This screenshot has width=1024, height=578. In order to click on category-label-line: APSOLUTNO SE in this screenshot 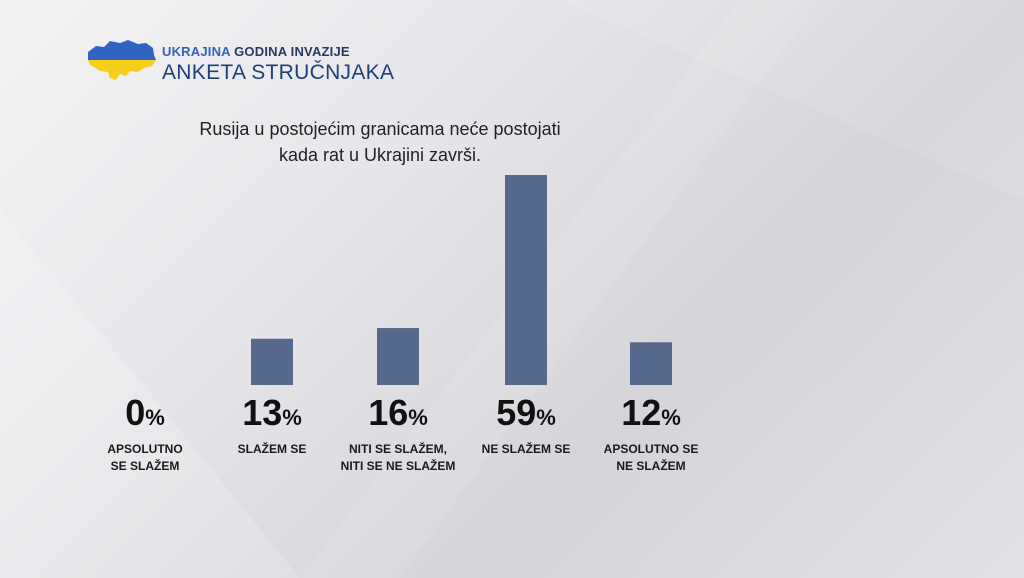, I will do `click(651, 449)`.